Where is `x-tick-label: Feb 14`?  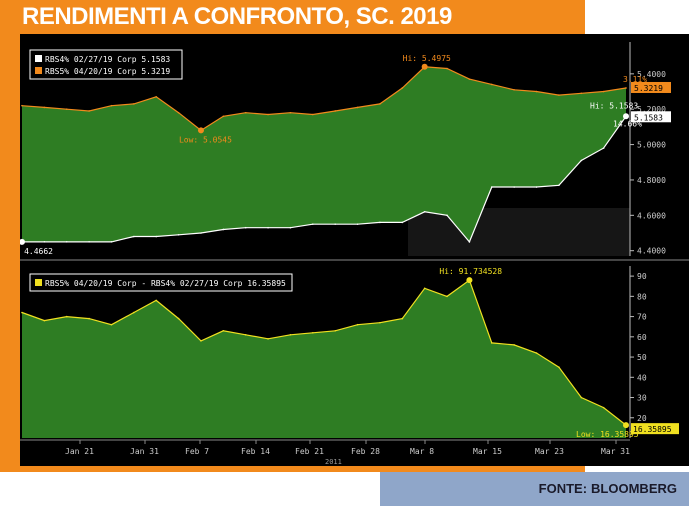
x-tick-label: Feb 14 is located at coordinates (255, 451).